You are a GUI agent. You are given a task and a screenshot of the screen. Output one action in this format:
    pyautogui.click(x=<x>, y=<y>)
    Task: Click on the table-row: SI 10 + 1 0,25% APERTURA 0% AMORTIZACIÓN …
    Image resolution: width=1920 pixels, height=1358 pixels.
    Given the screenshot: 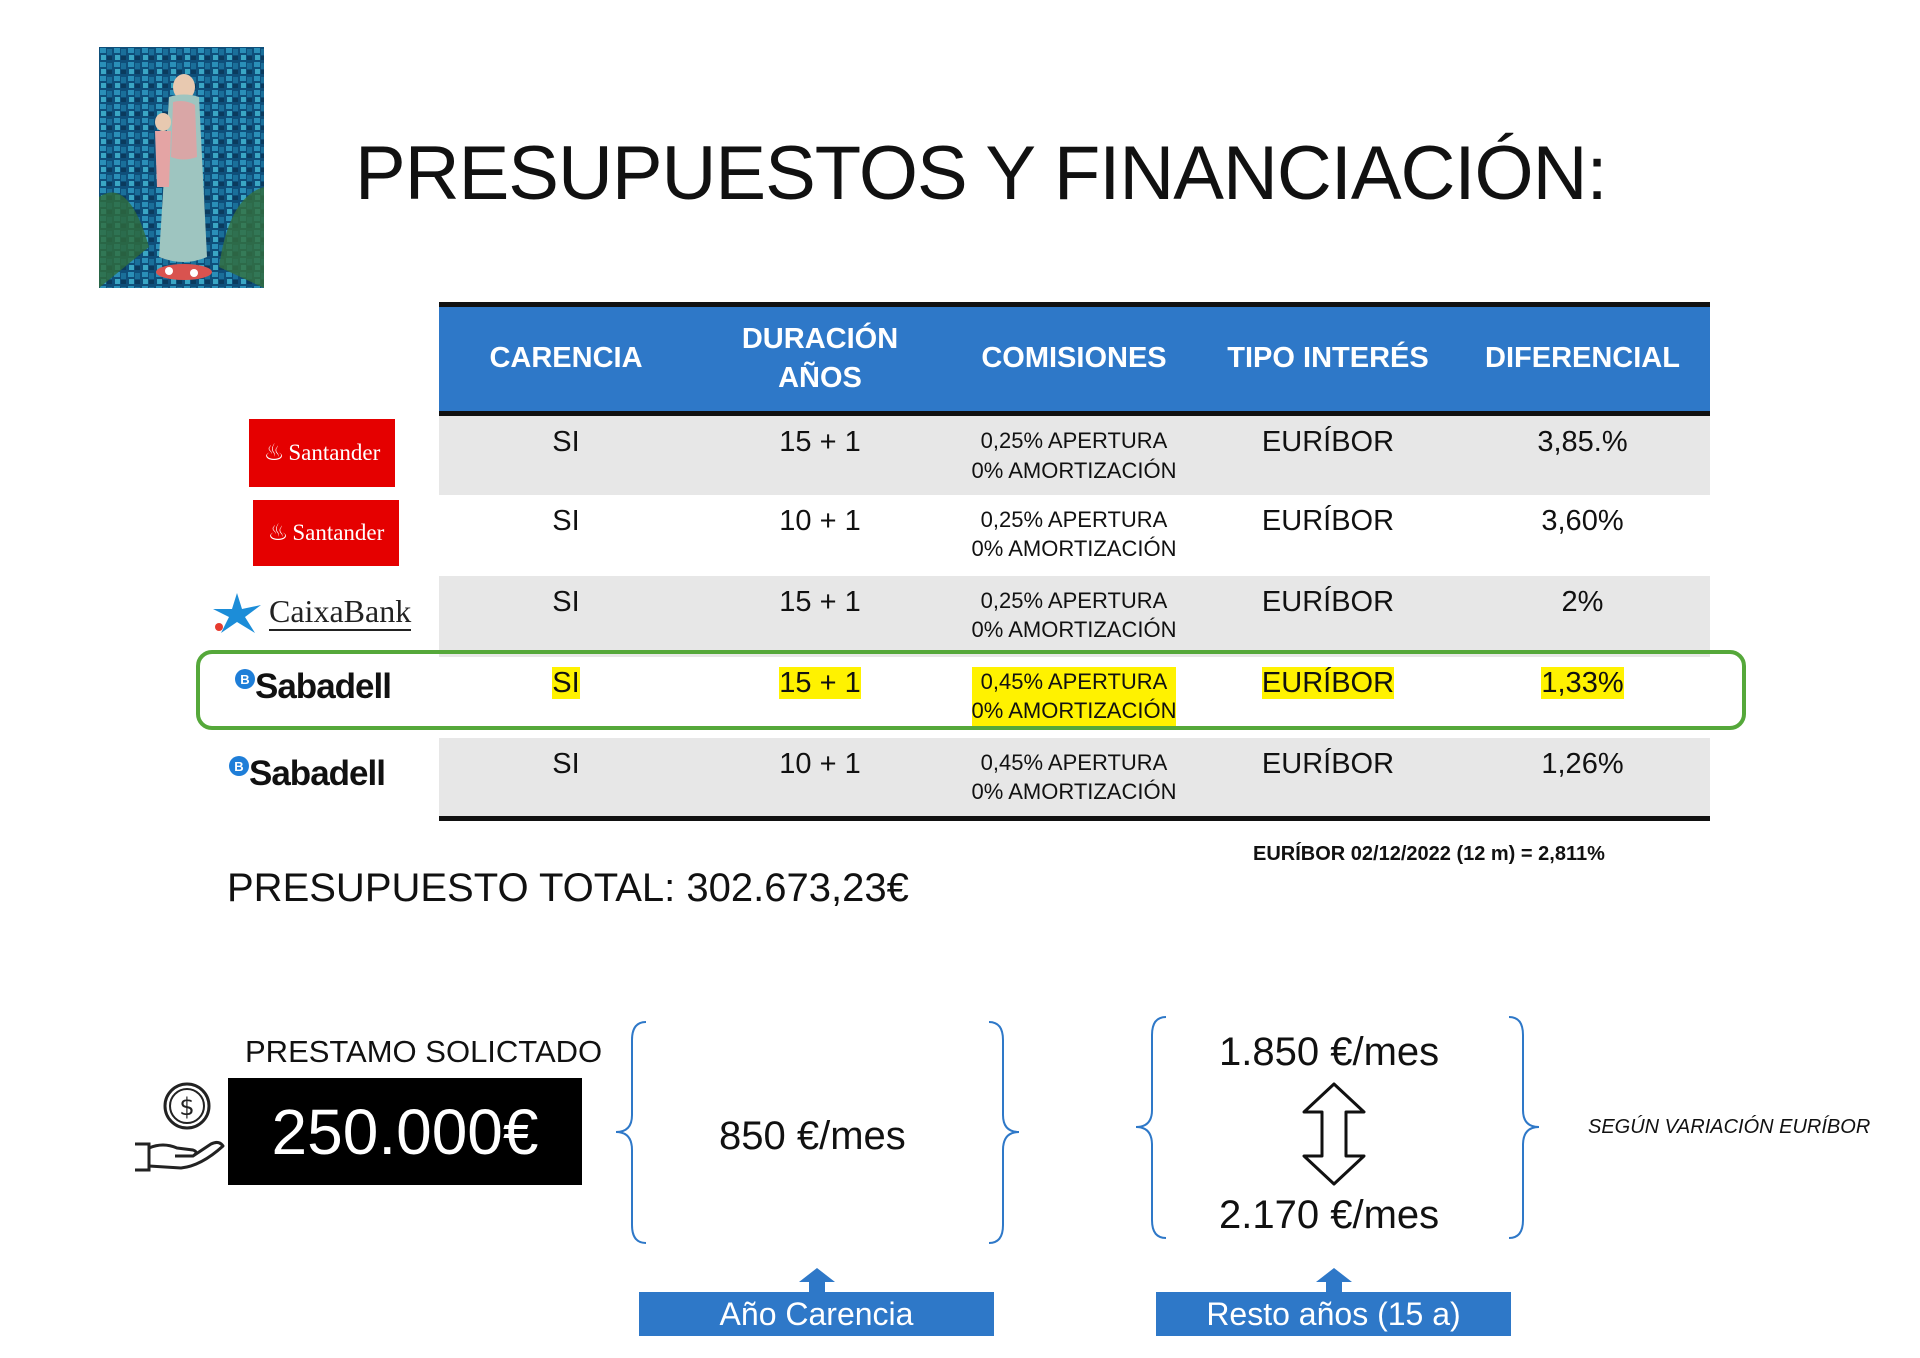 What is the action you would take?
    pyautogui.click(x=1074, y=535)
    